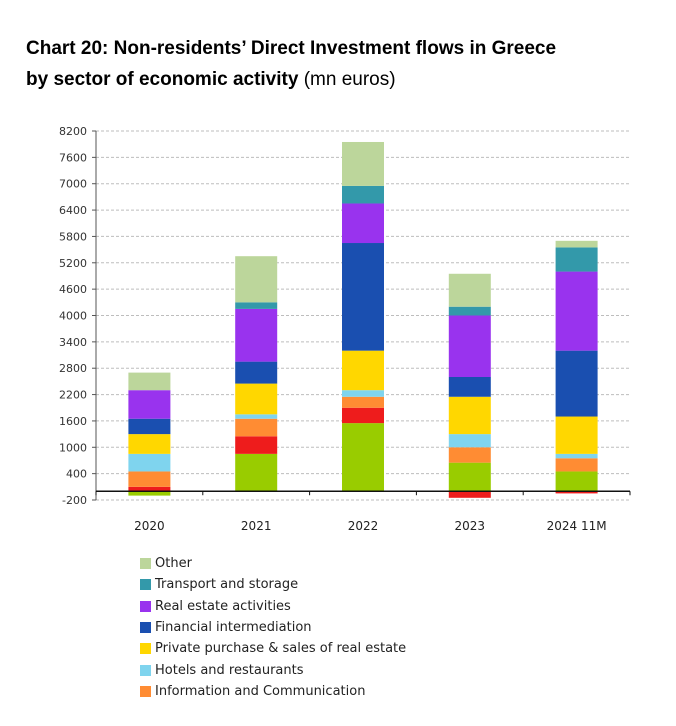  What do you see at coordinates (162, 79) in the screenshot?
I see `chart-title-line-2: by sector of economic activity` at bounding box center [162, 79].